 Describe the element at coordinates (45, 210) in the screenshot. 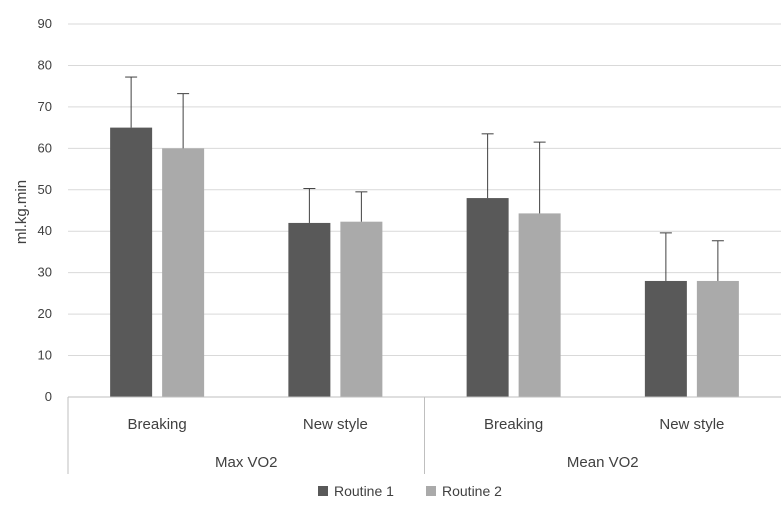

I see `y-axis-ticks: 0 10 20 30 40 50 60 70 80 90` at that location.